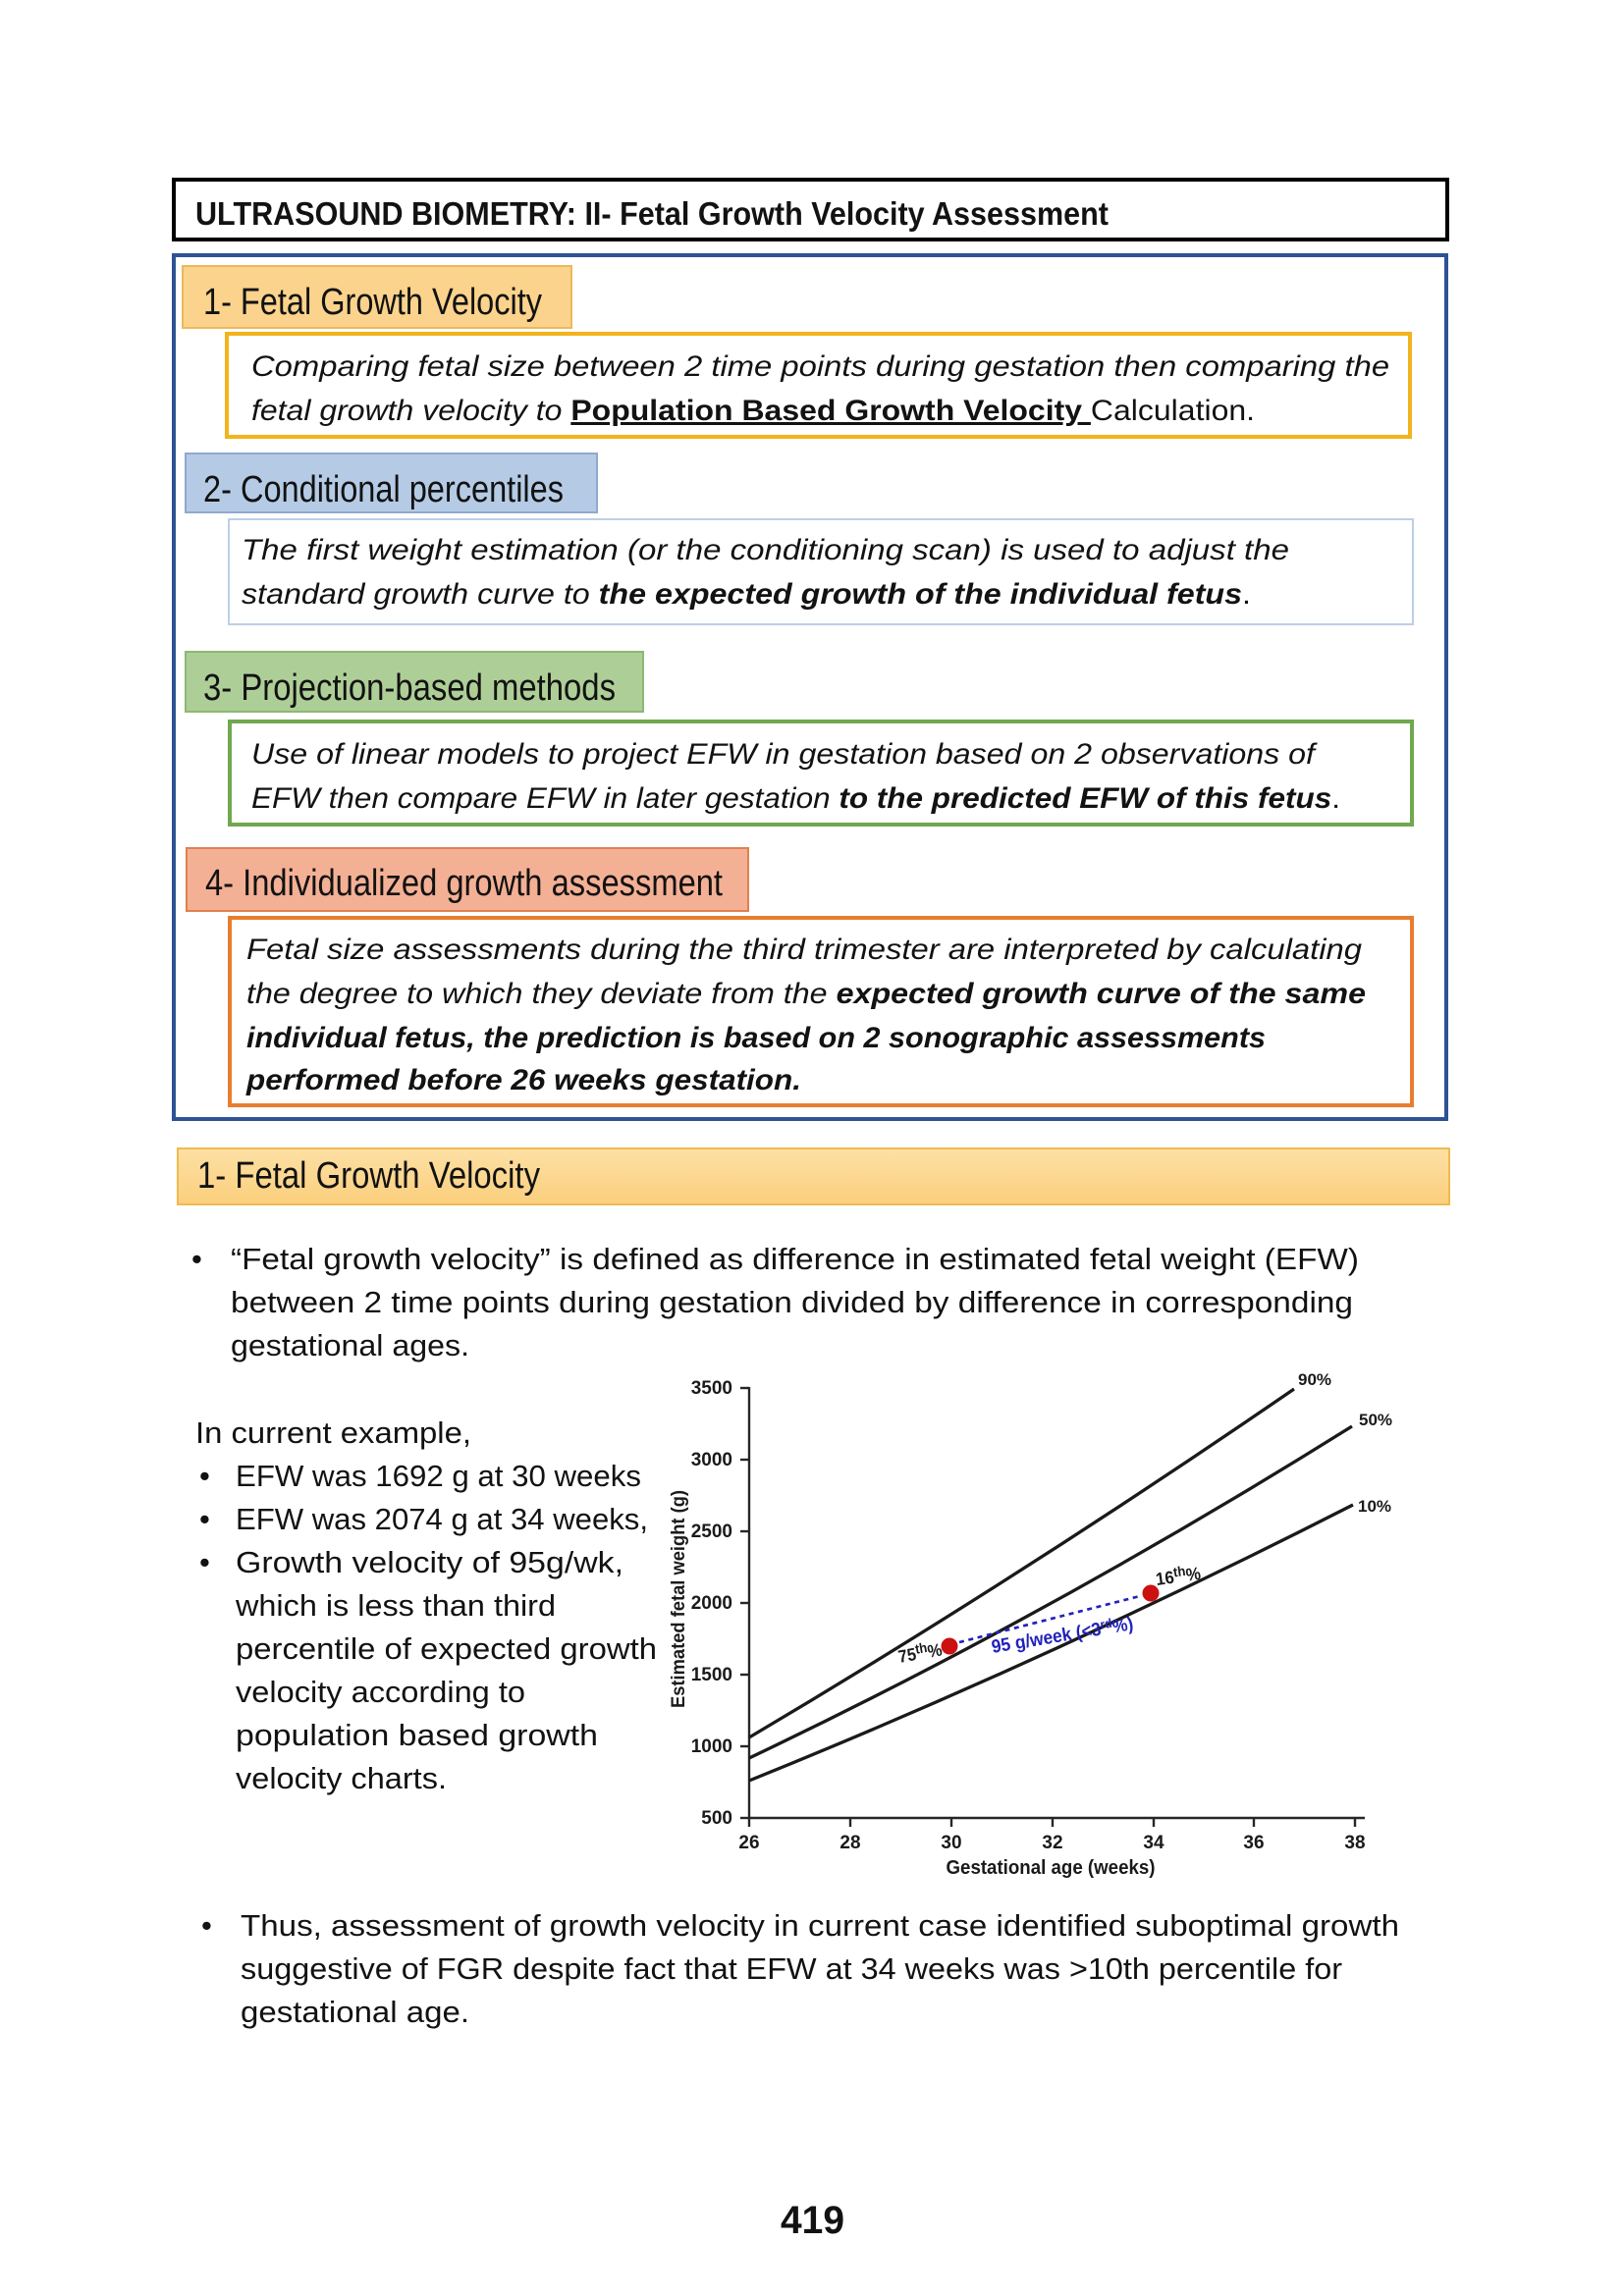 This screenshot has width=1624, height=2296. What do you see at coordinates (711, 1675) in the screenshot?
I see `svg-text: 1500` at bounding box center [711, 1675].